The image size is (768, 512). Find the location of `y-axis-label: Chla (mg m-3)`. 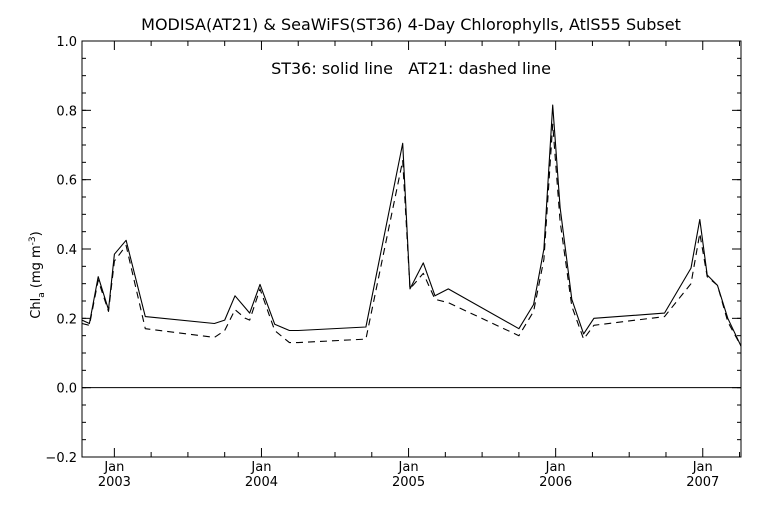

y-axis-label: Chla (mg m-3) is located at coordinates (37, 274).